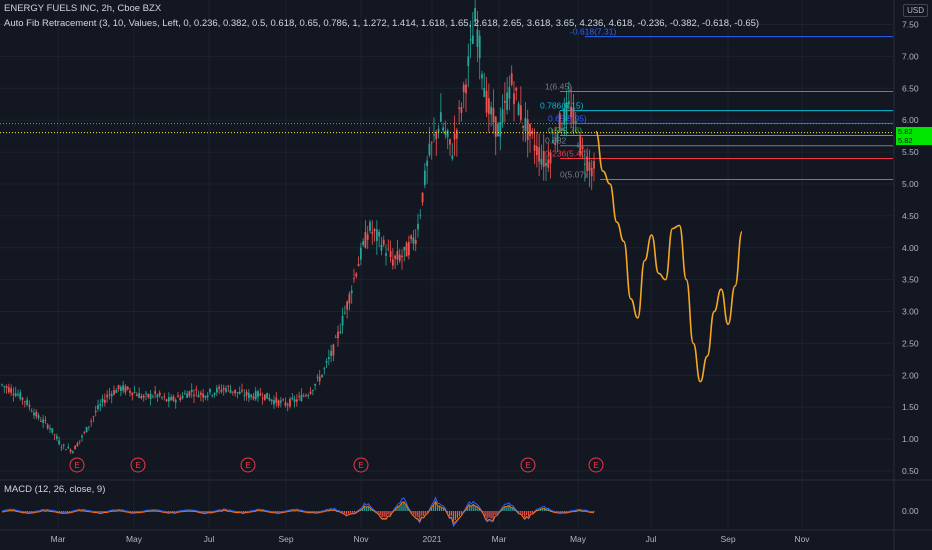  Describe the element at coordinates (910, 280) in the screenshot. I see `price-tick-label: 3.50` at that location.